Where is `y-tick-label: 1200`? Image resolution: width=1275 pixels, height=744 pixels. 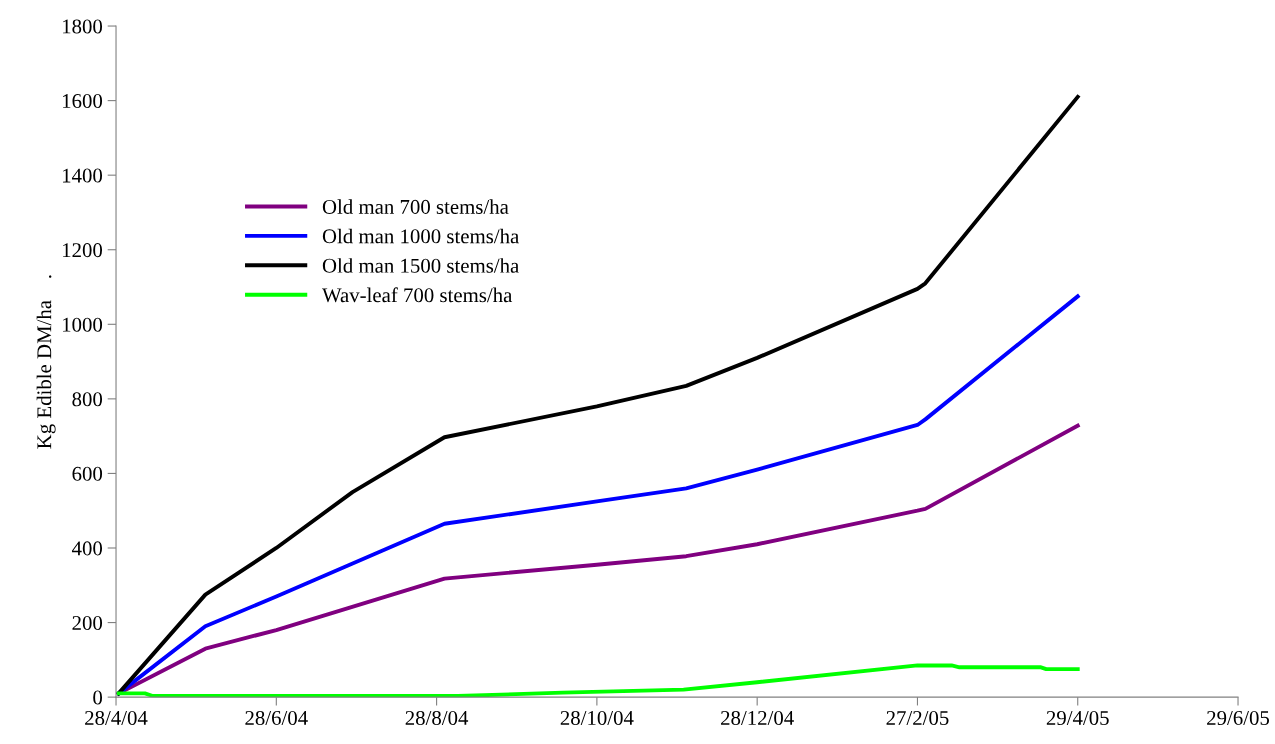 y-tick-label: 1200 is located at coordinates (83, 250).